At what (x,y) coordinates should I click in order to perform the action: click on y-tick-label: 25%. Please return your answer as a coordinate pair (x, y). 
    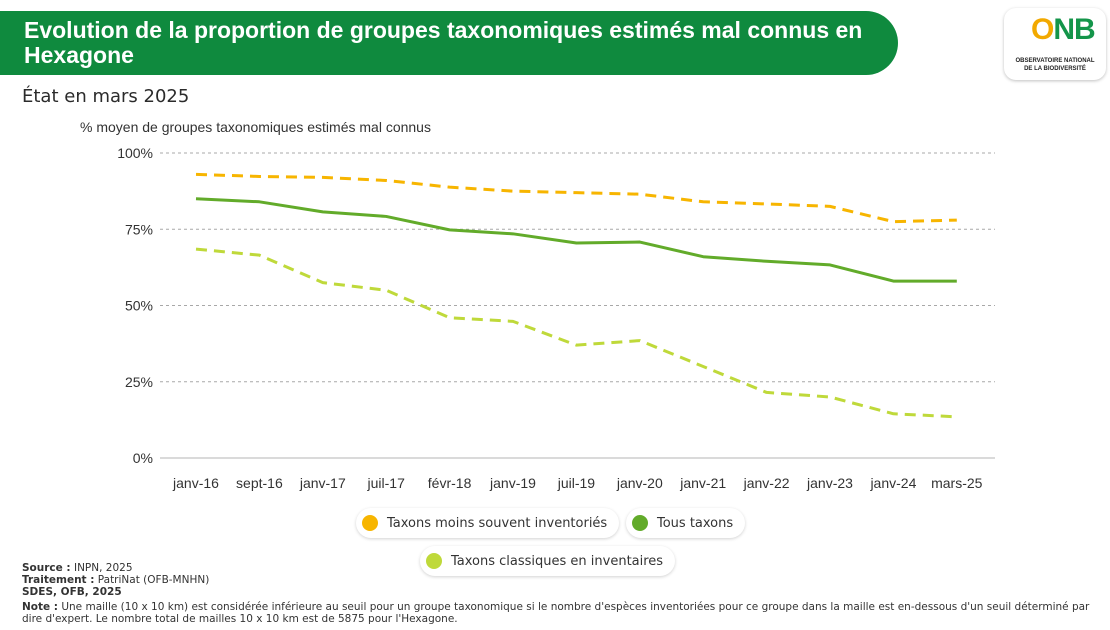
    Looking at the image, I should click on (139, 382).